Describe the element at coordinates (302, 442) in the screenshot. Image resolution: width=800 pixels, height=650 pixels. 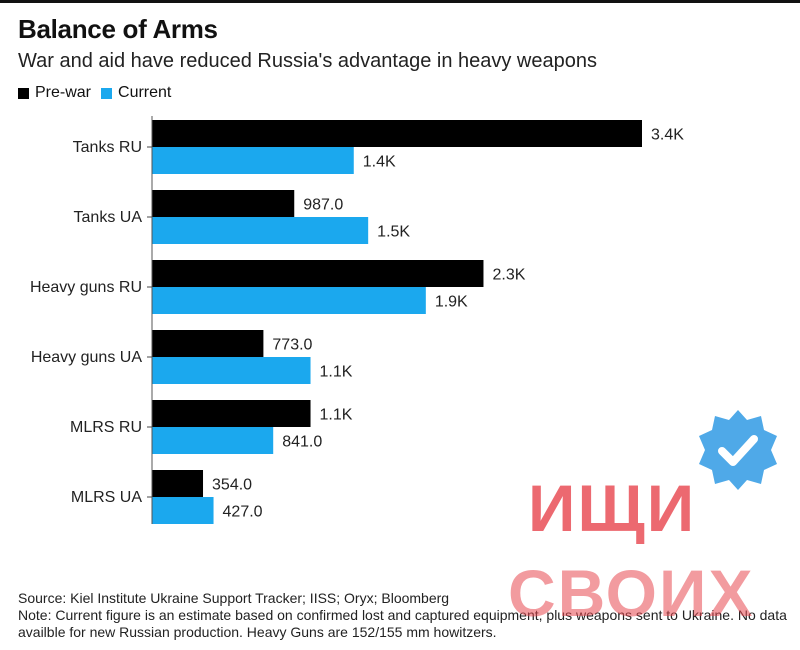
I see `data-label-current-mlrs-ru: 841.0` at that location.